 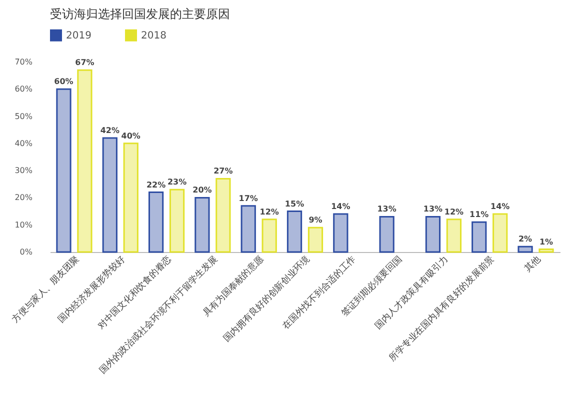 I want to click on legend-label: 2019, so click(x=79, y=36).